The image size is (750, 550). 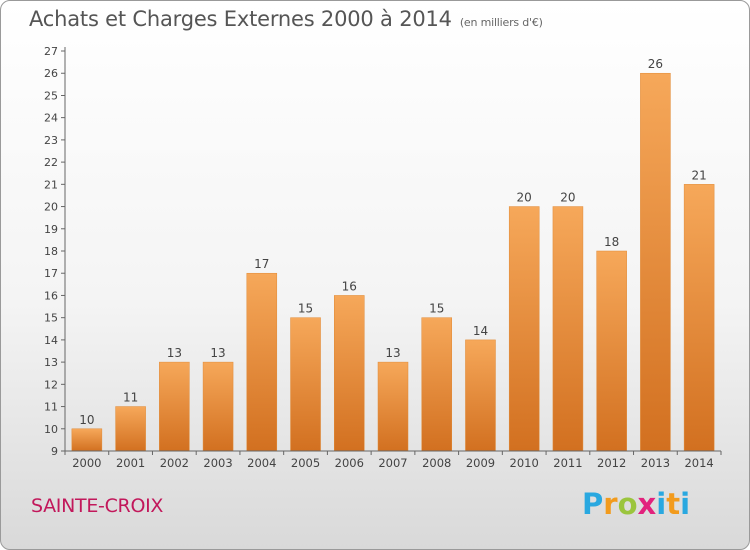 I want to click on logo-letter: t, so click(x=673, y=504).